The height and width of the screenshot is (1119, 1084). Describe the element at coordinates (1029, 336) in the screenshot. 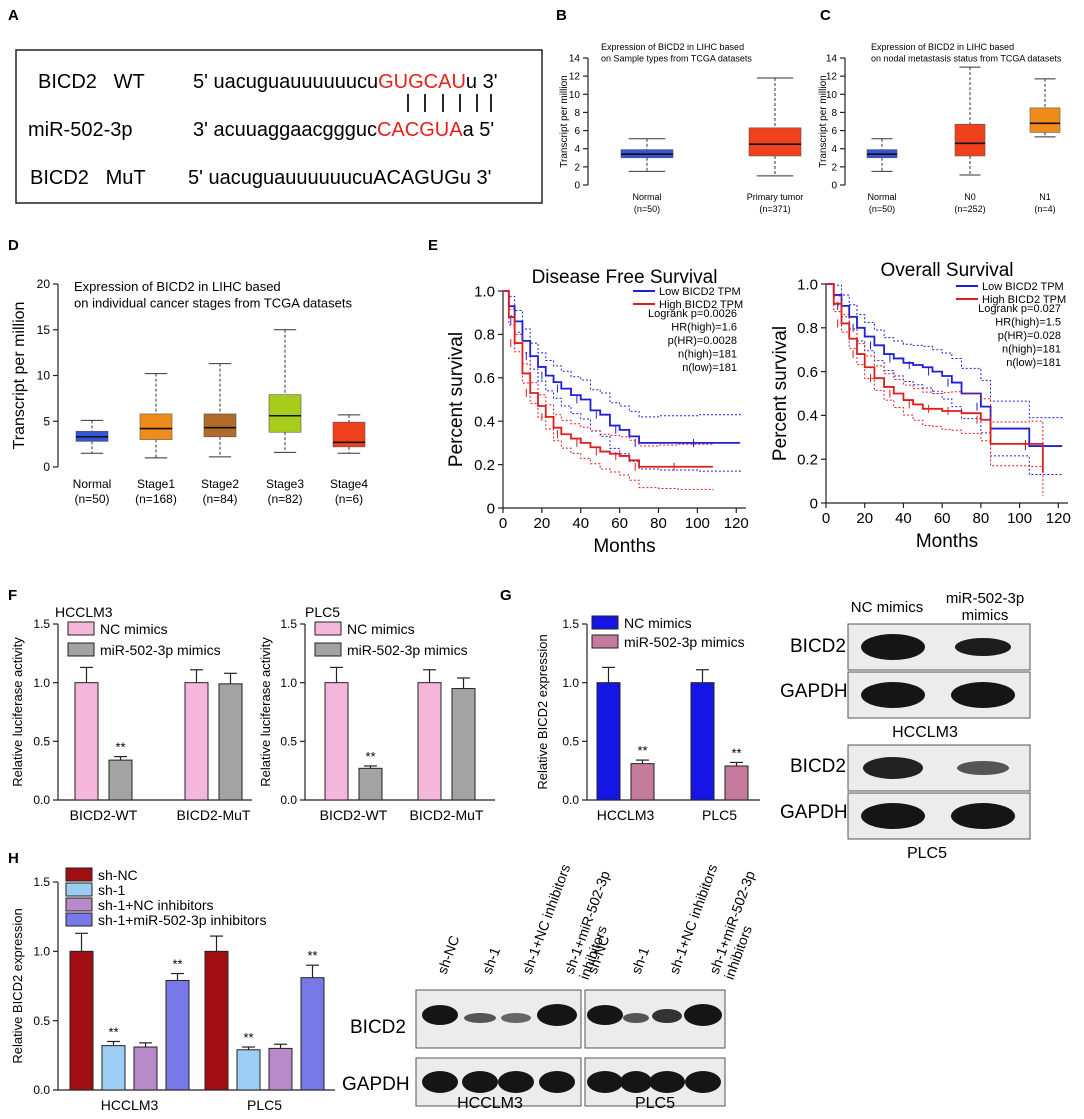

I see `survival-stat: p(HR)=0.028` at that location.